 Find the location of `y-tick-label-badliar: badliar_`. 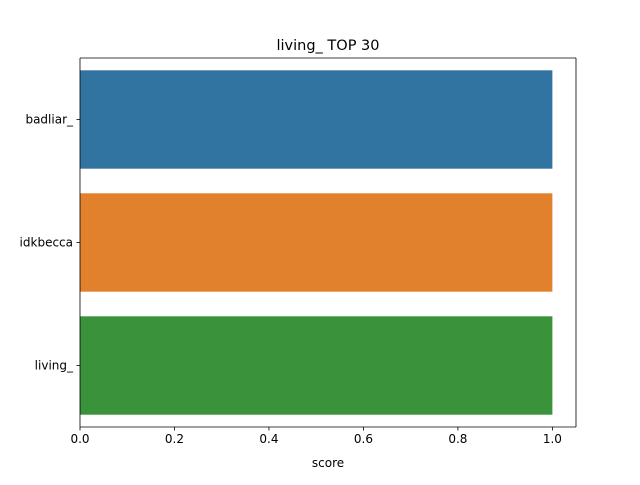

y-tick-label-badliar: badliar_ is located at coordinates (49, 120).